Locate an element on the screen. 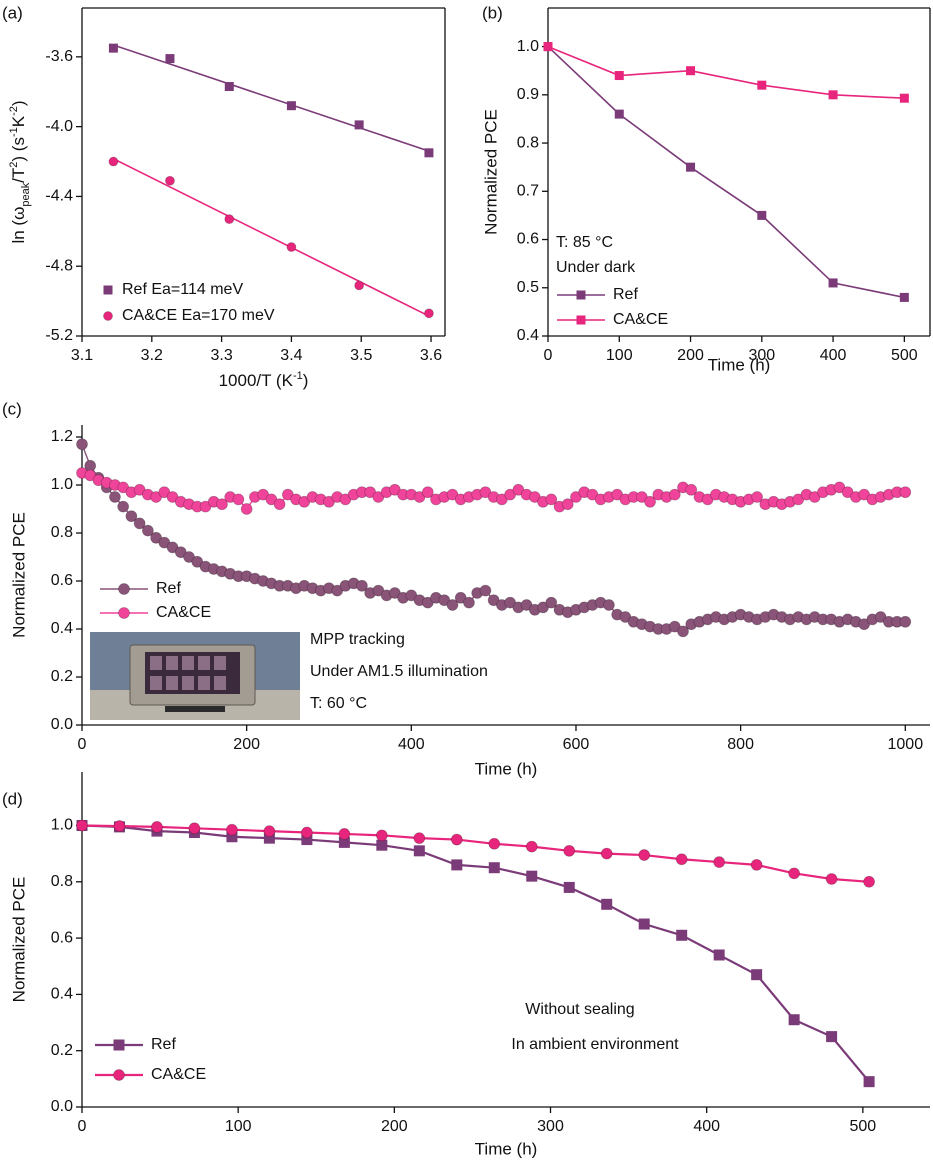  y-tick-label: 0.7 is located at coordinates (528, 191).